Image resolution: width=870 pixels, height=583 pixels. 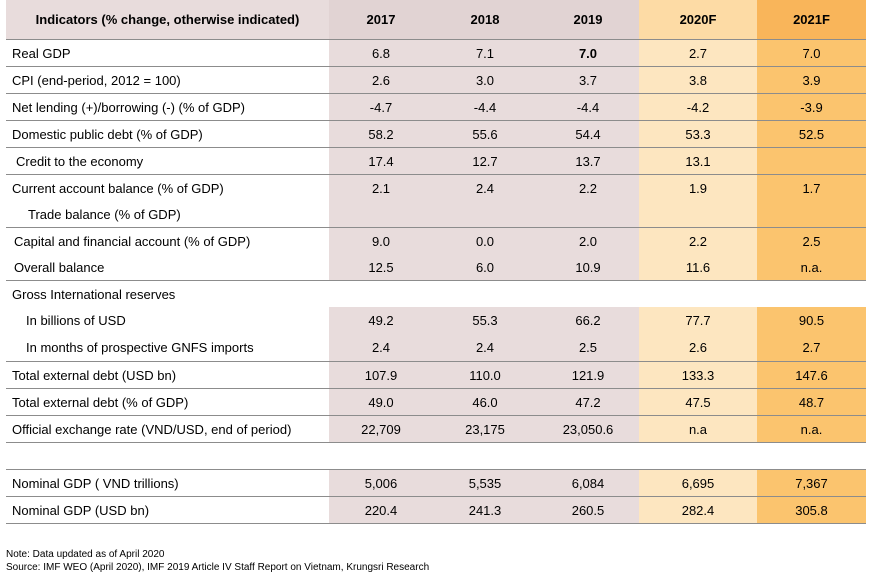 I want to click on cell-2018: 55.3, so click(x=485, y=320).